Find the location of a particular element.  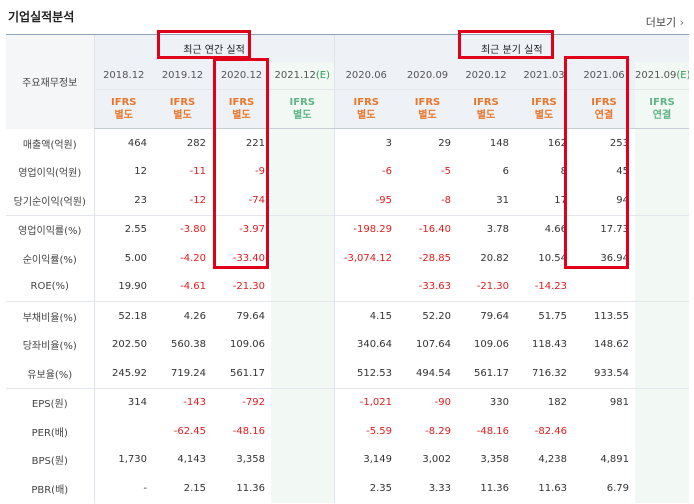

table-cell: 20.82 is located at coordinates (494, 258).